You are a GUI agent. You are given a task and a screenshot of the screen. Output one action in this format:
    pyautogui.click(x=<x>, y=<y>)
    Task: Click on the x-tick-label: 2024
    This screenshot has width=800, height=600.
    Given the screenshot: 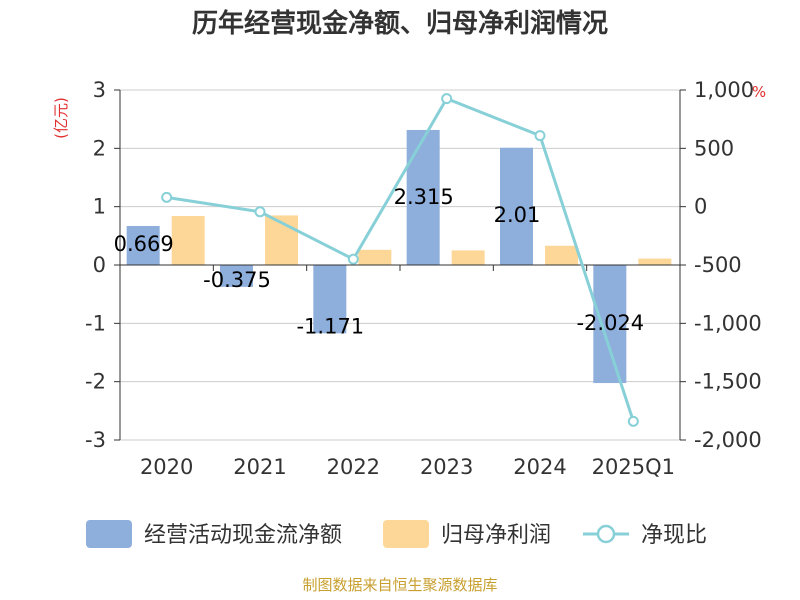 What is the action you would take?
    pyautogui.click(x=539, y=467)
    